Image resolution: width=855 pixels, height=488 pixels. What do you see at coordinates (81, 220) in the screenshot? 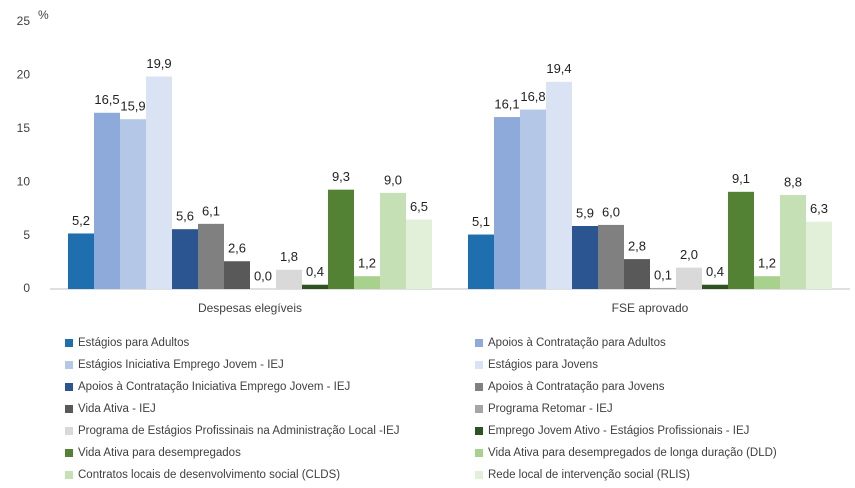
I see `value-label: 5,2` at bounding box center [81, 220].